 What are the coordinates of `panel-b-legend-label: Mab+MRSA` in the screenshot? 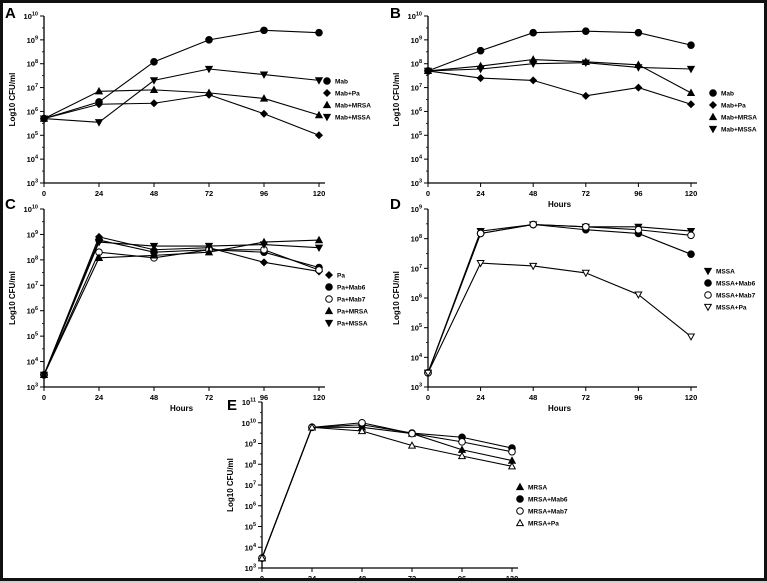 It's located at (739, 118).